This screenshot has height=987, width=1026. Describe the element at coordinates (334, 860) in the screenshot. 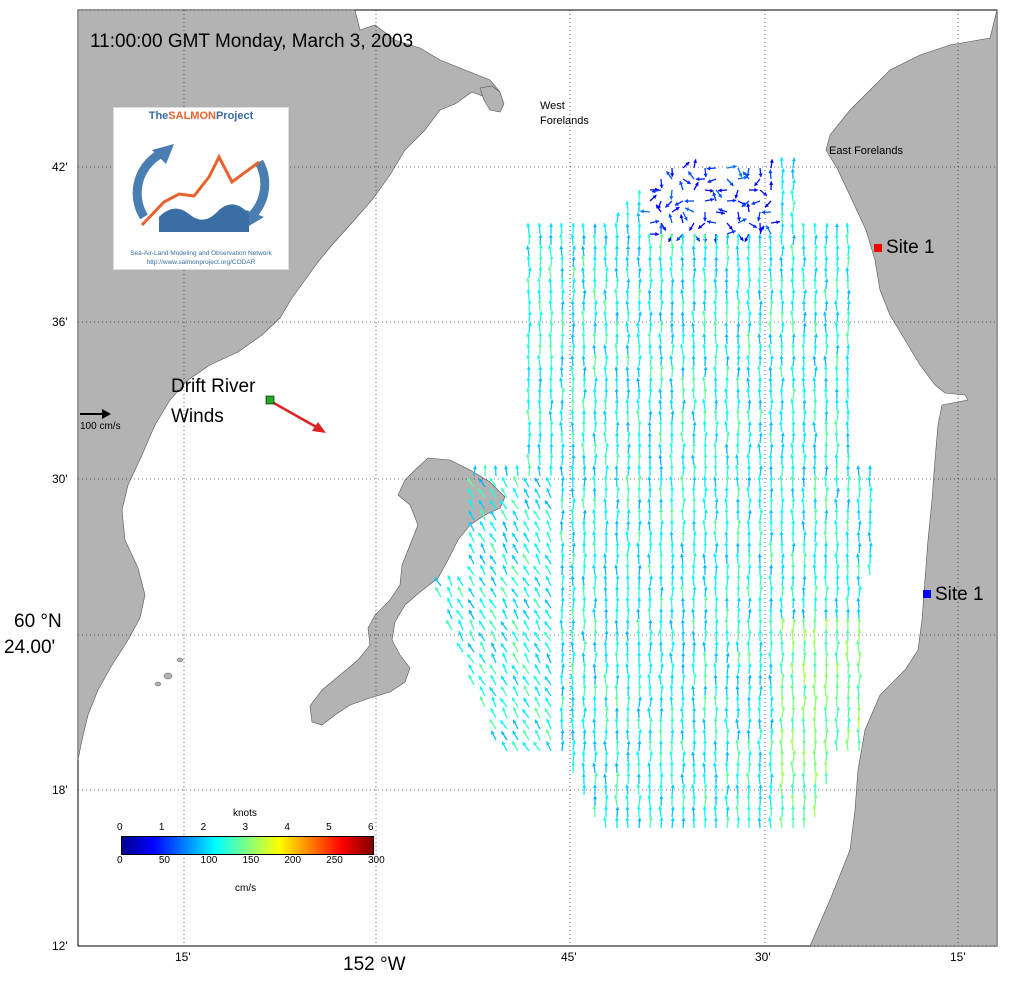

I see `colorbar-cms-label: 250` at that location.